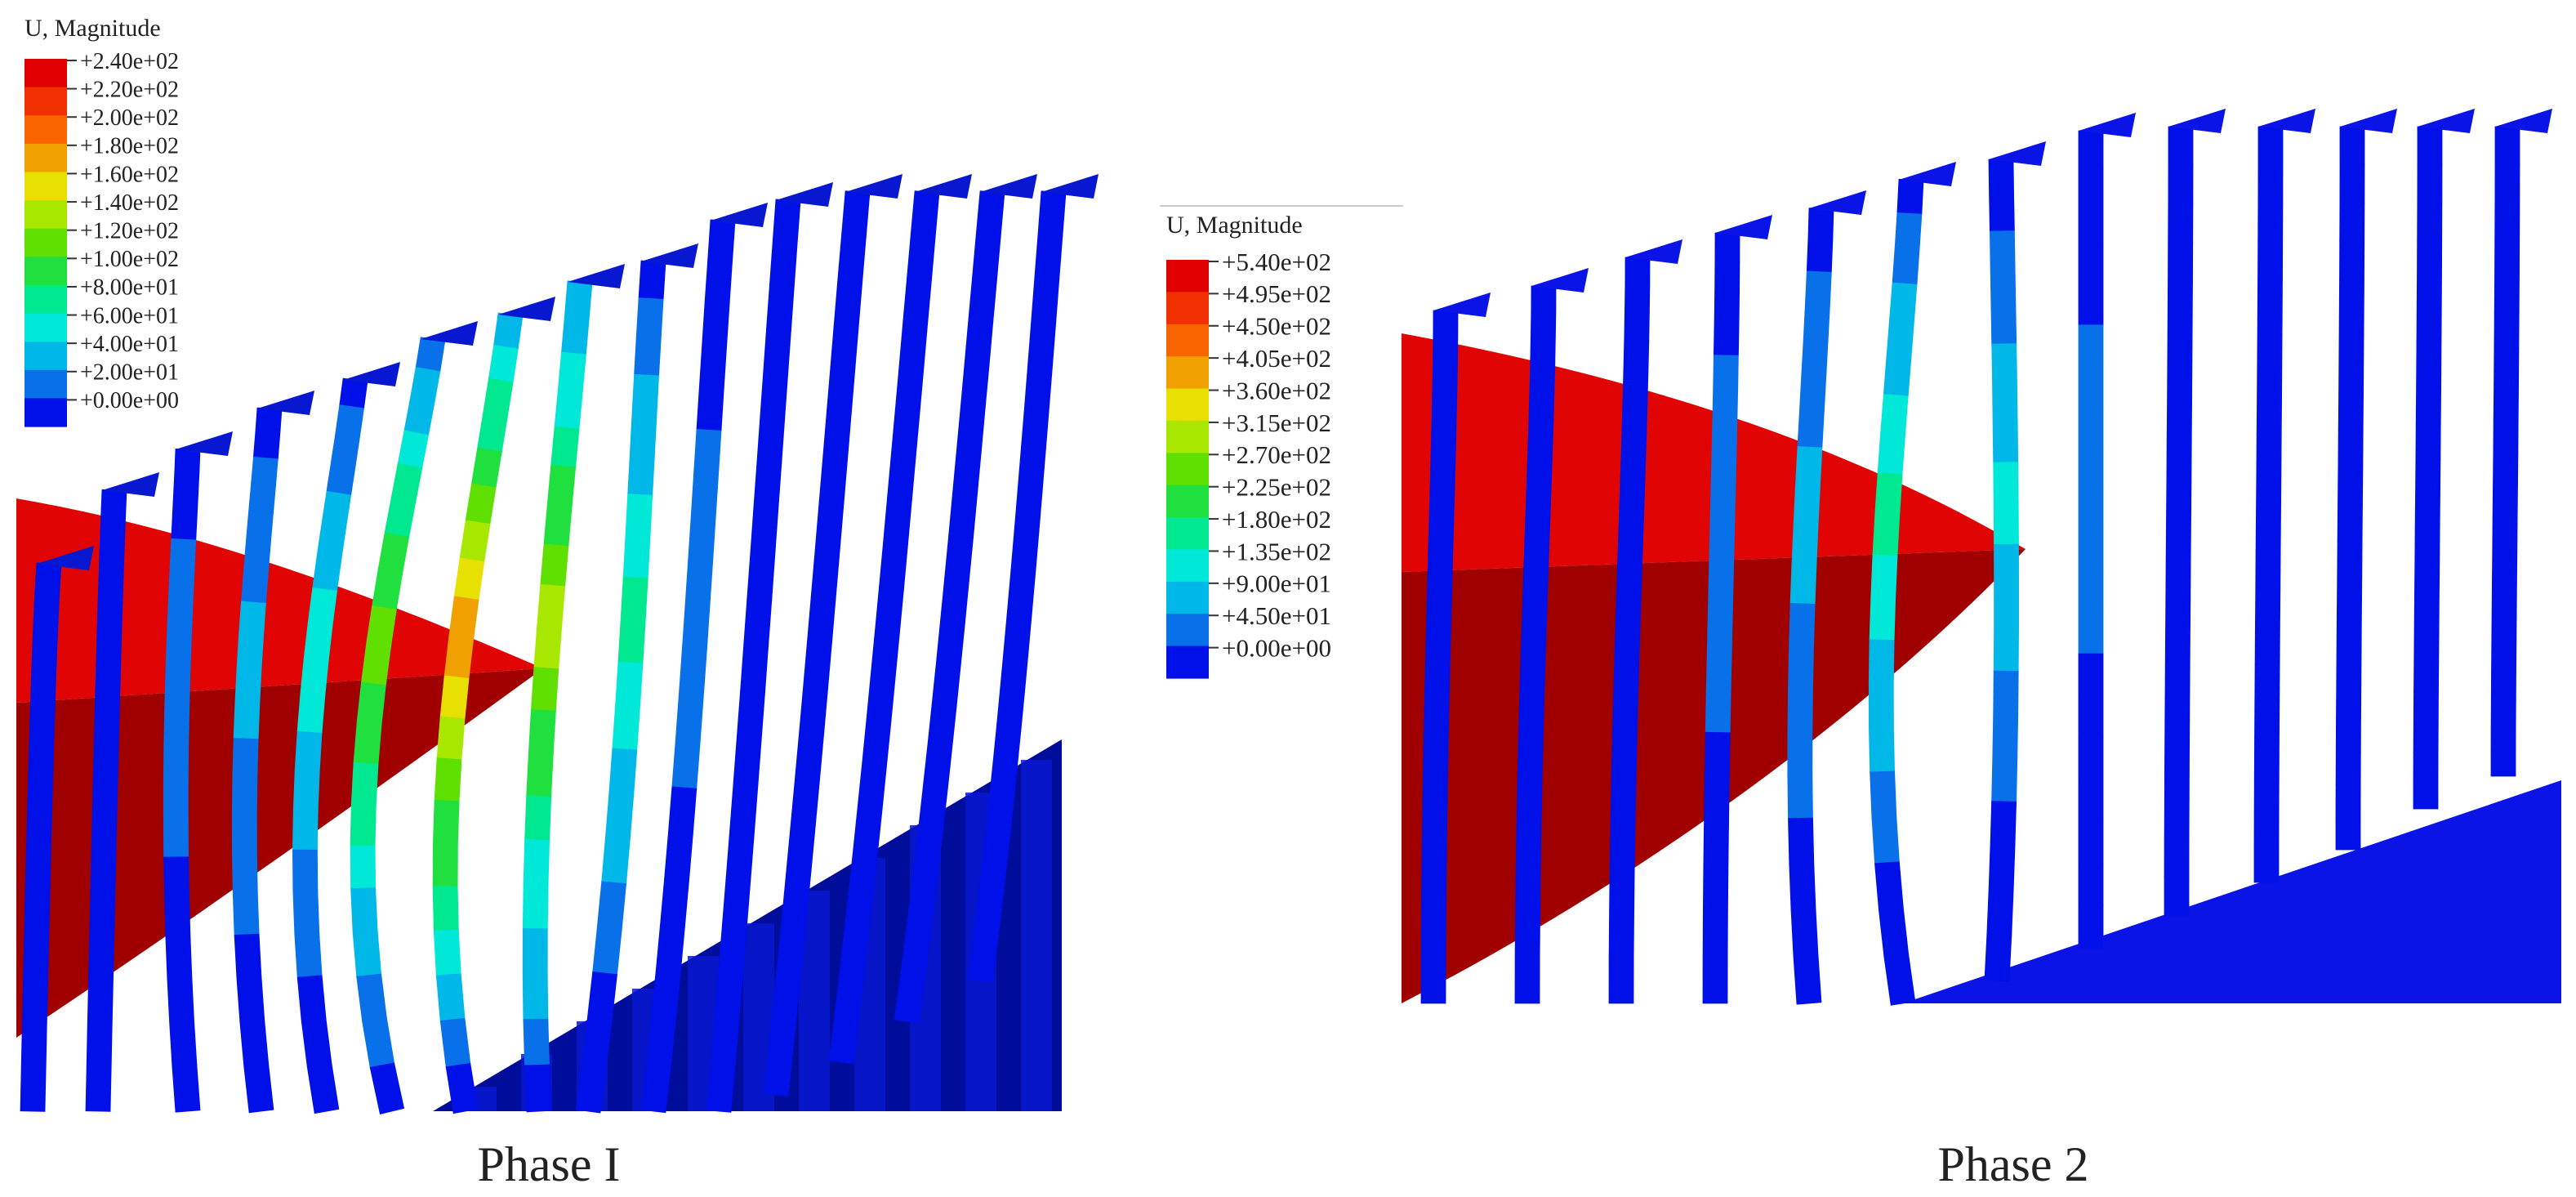  I want to click on target-tile, so click(1036, 935).